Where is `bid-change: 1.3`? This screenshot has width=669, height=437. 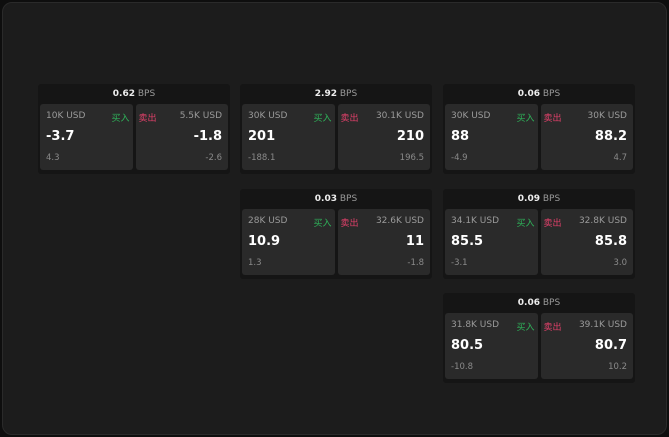 bid-change: 1.3 is located at coordinates (255, 263).